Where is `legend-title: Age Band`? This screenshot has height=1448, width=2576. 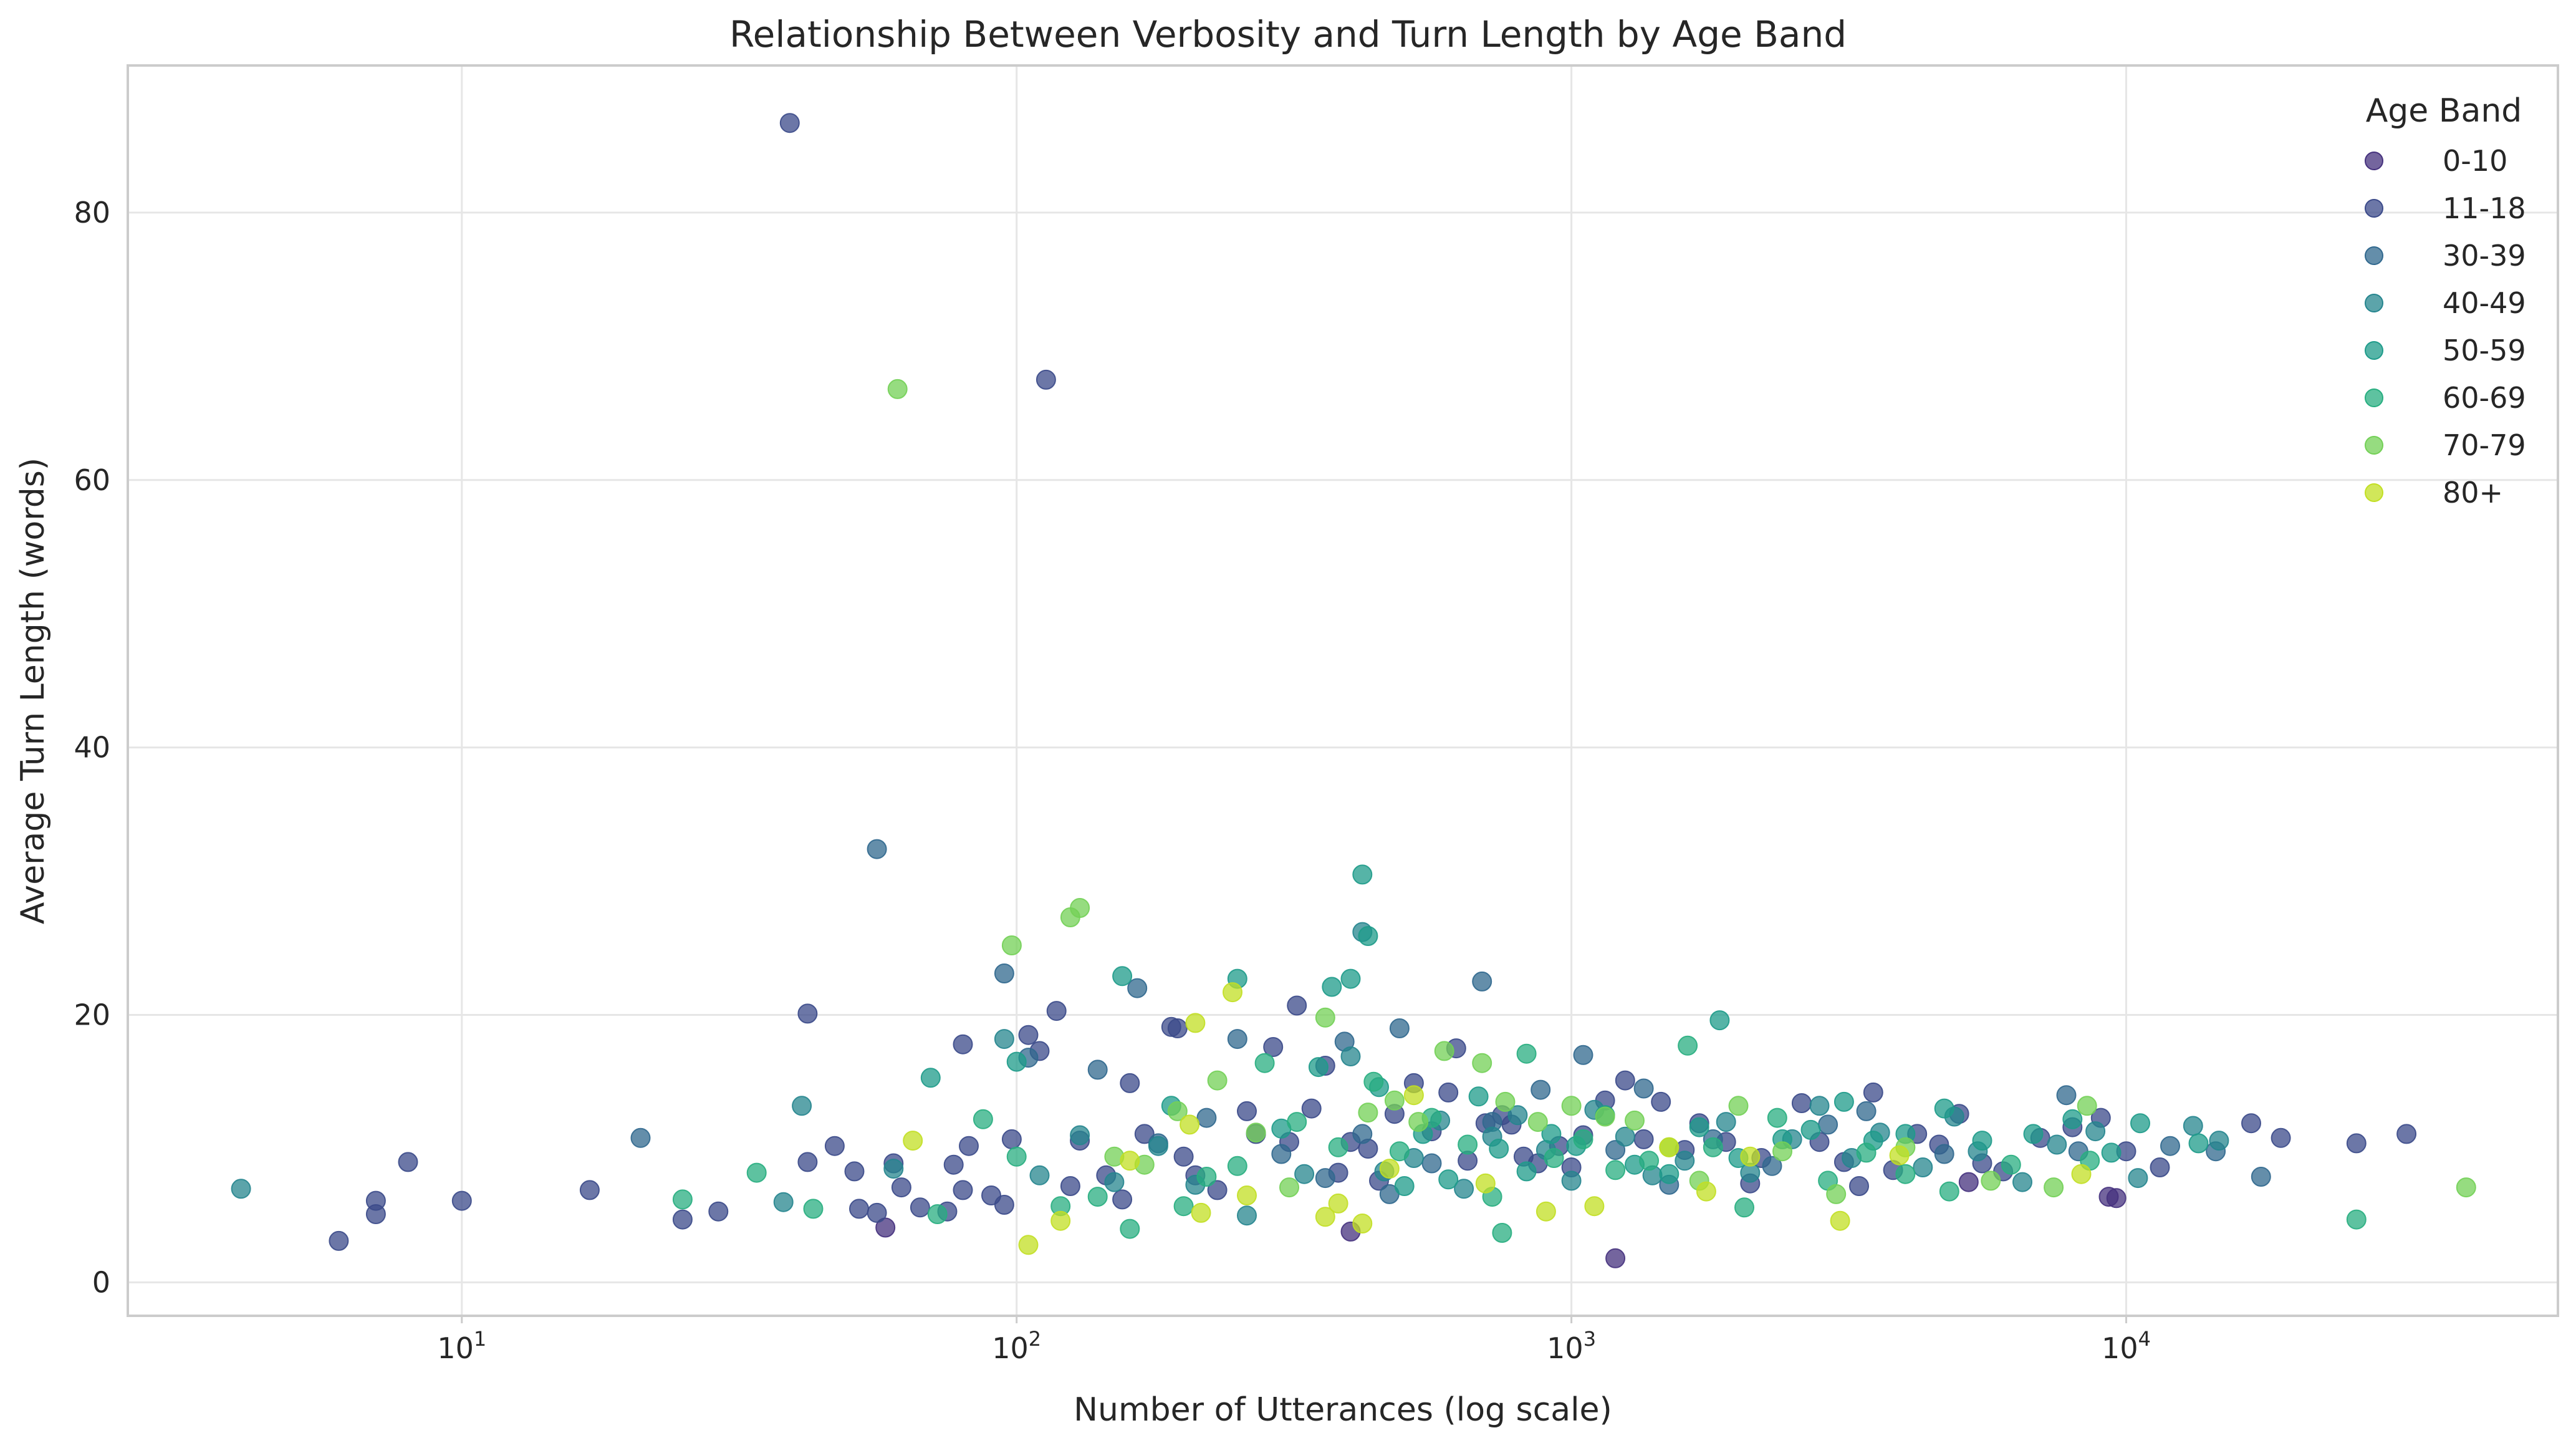
legend-title: Age Band is located at coordinates (2444, 111).